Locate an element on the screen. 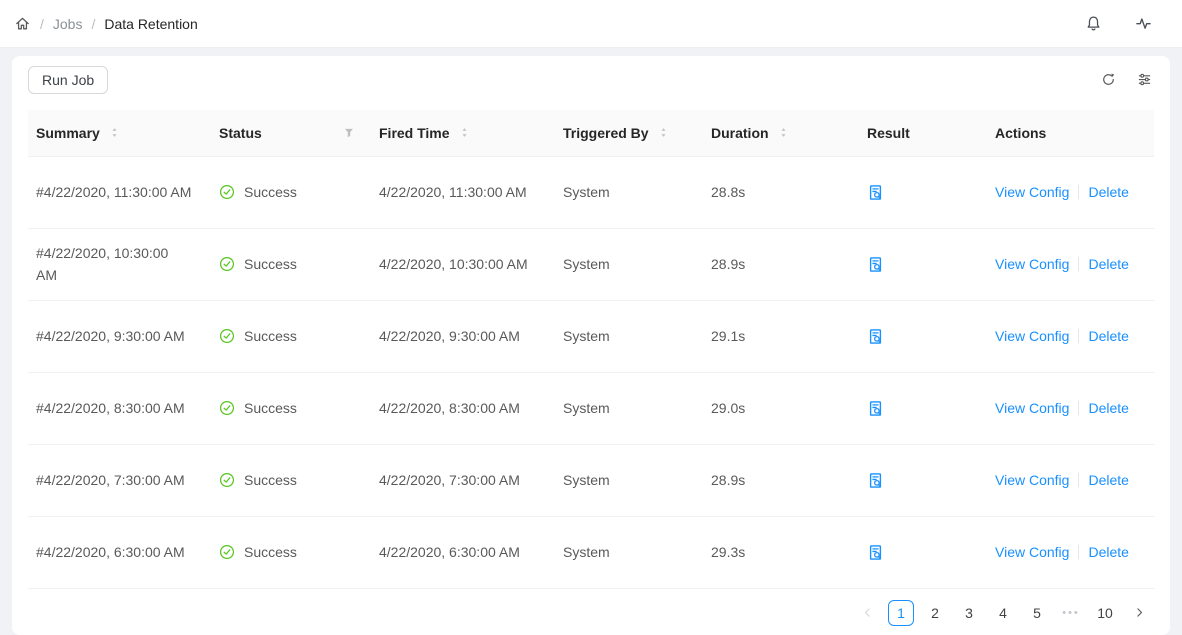 The image size is (1182, 635). fired-time: 4/22/2020, 11:30:00 AM is located at coordinates (453, 192).